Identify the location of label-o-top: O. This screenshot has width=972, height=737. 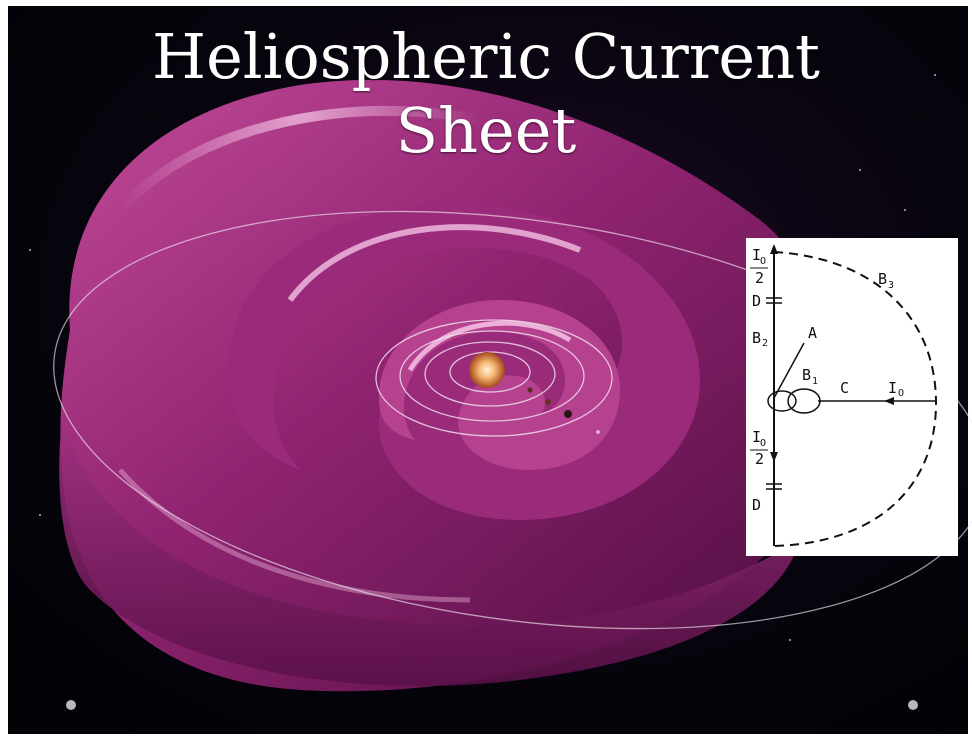
(763, 261).